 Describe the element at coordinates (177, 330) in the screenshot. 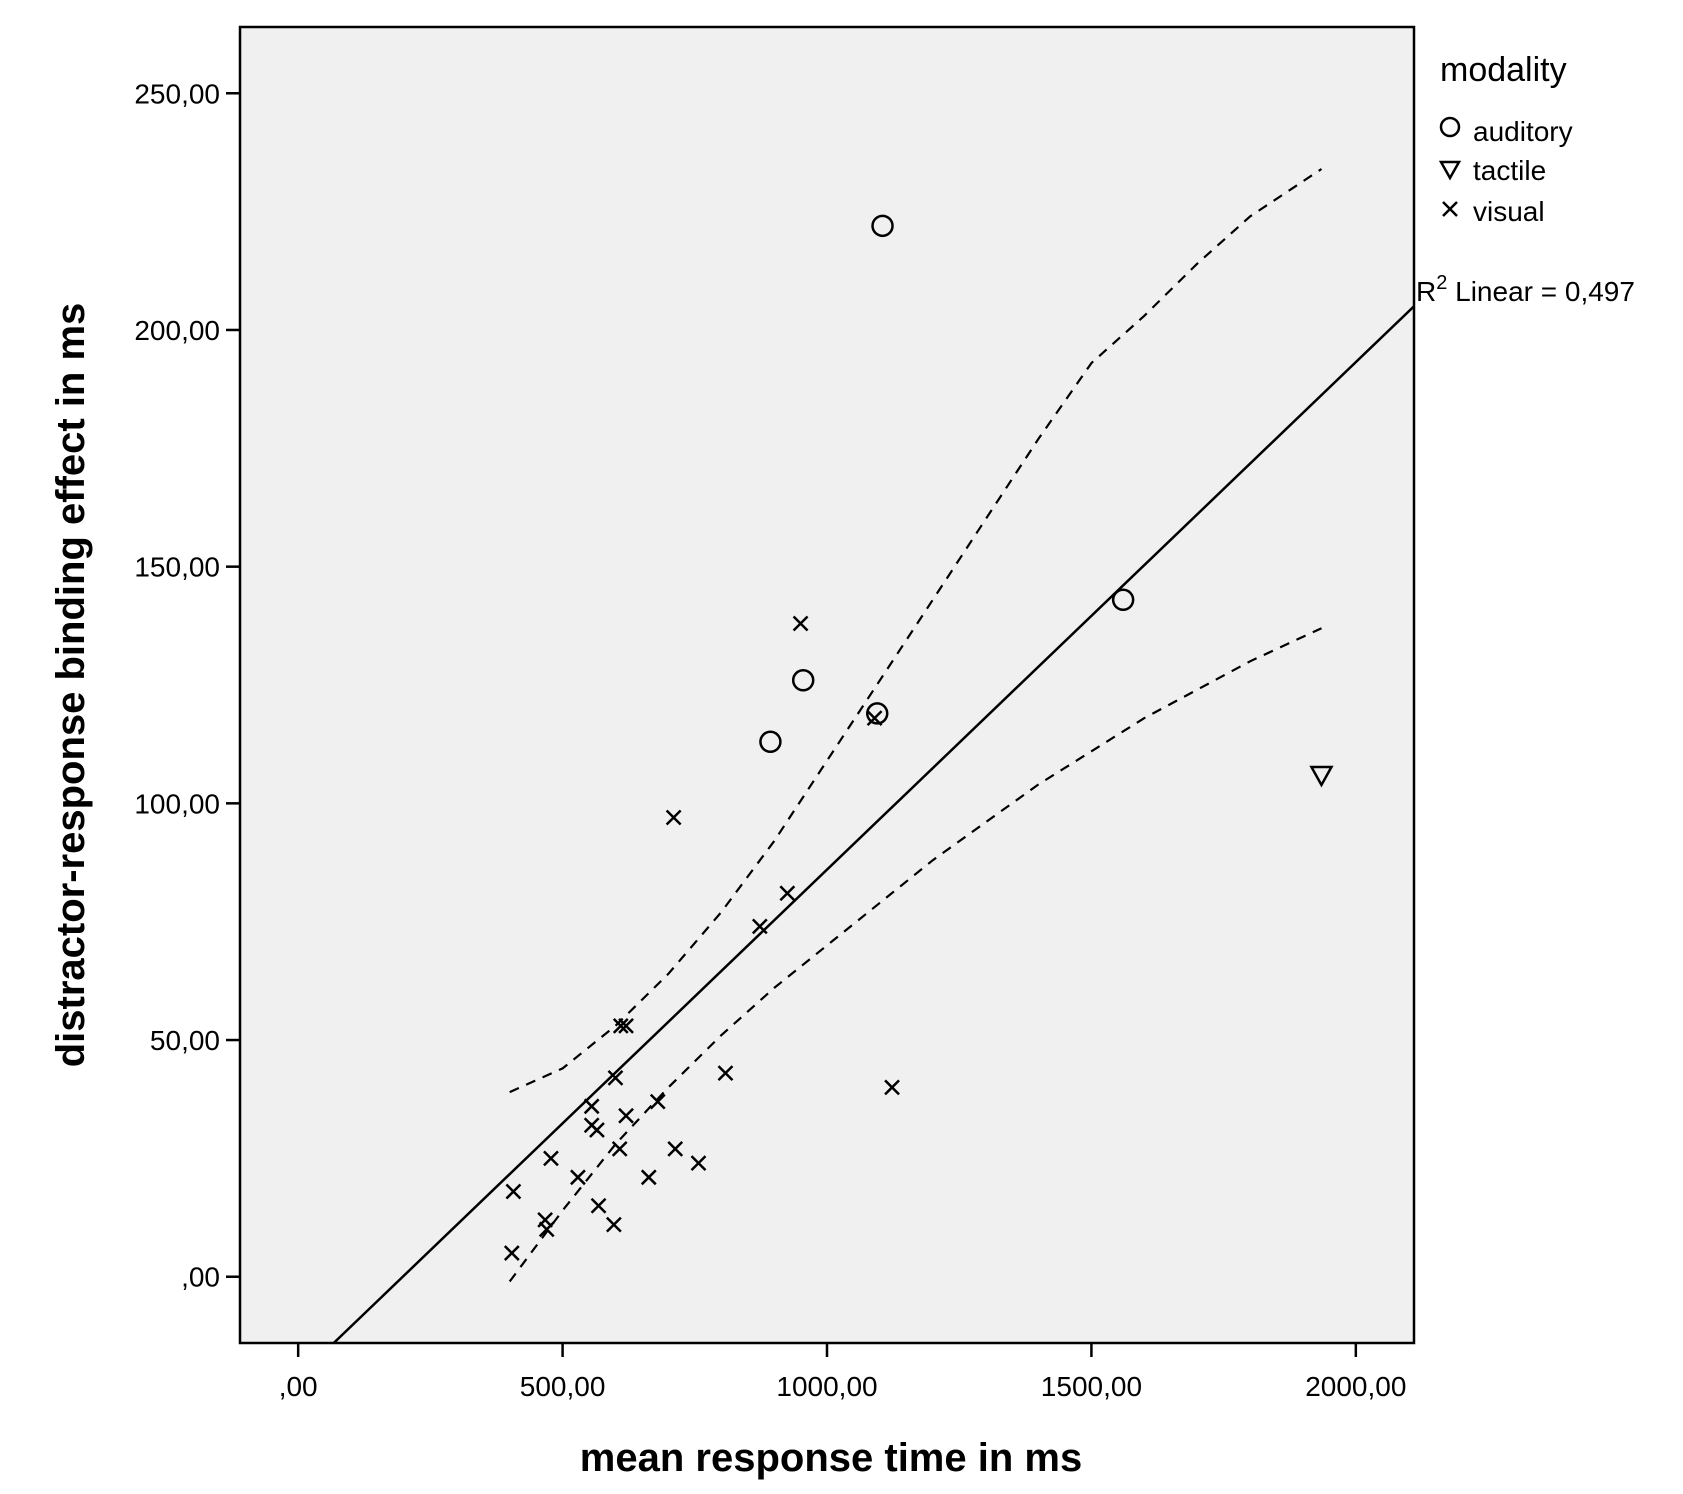

I see `y-tick-label: 200,00` at that location.